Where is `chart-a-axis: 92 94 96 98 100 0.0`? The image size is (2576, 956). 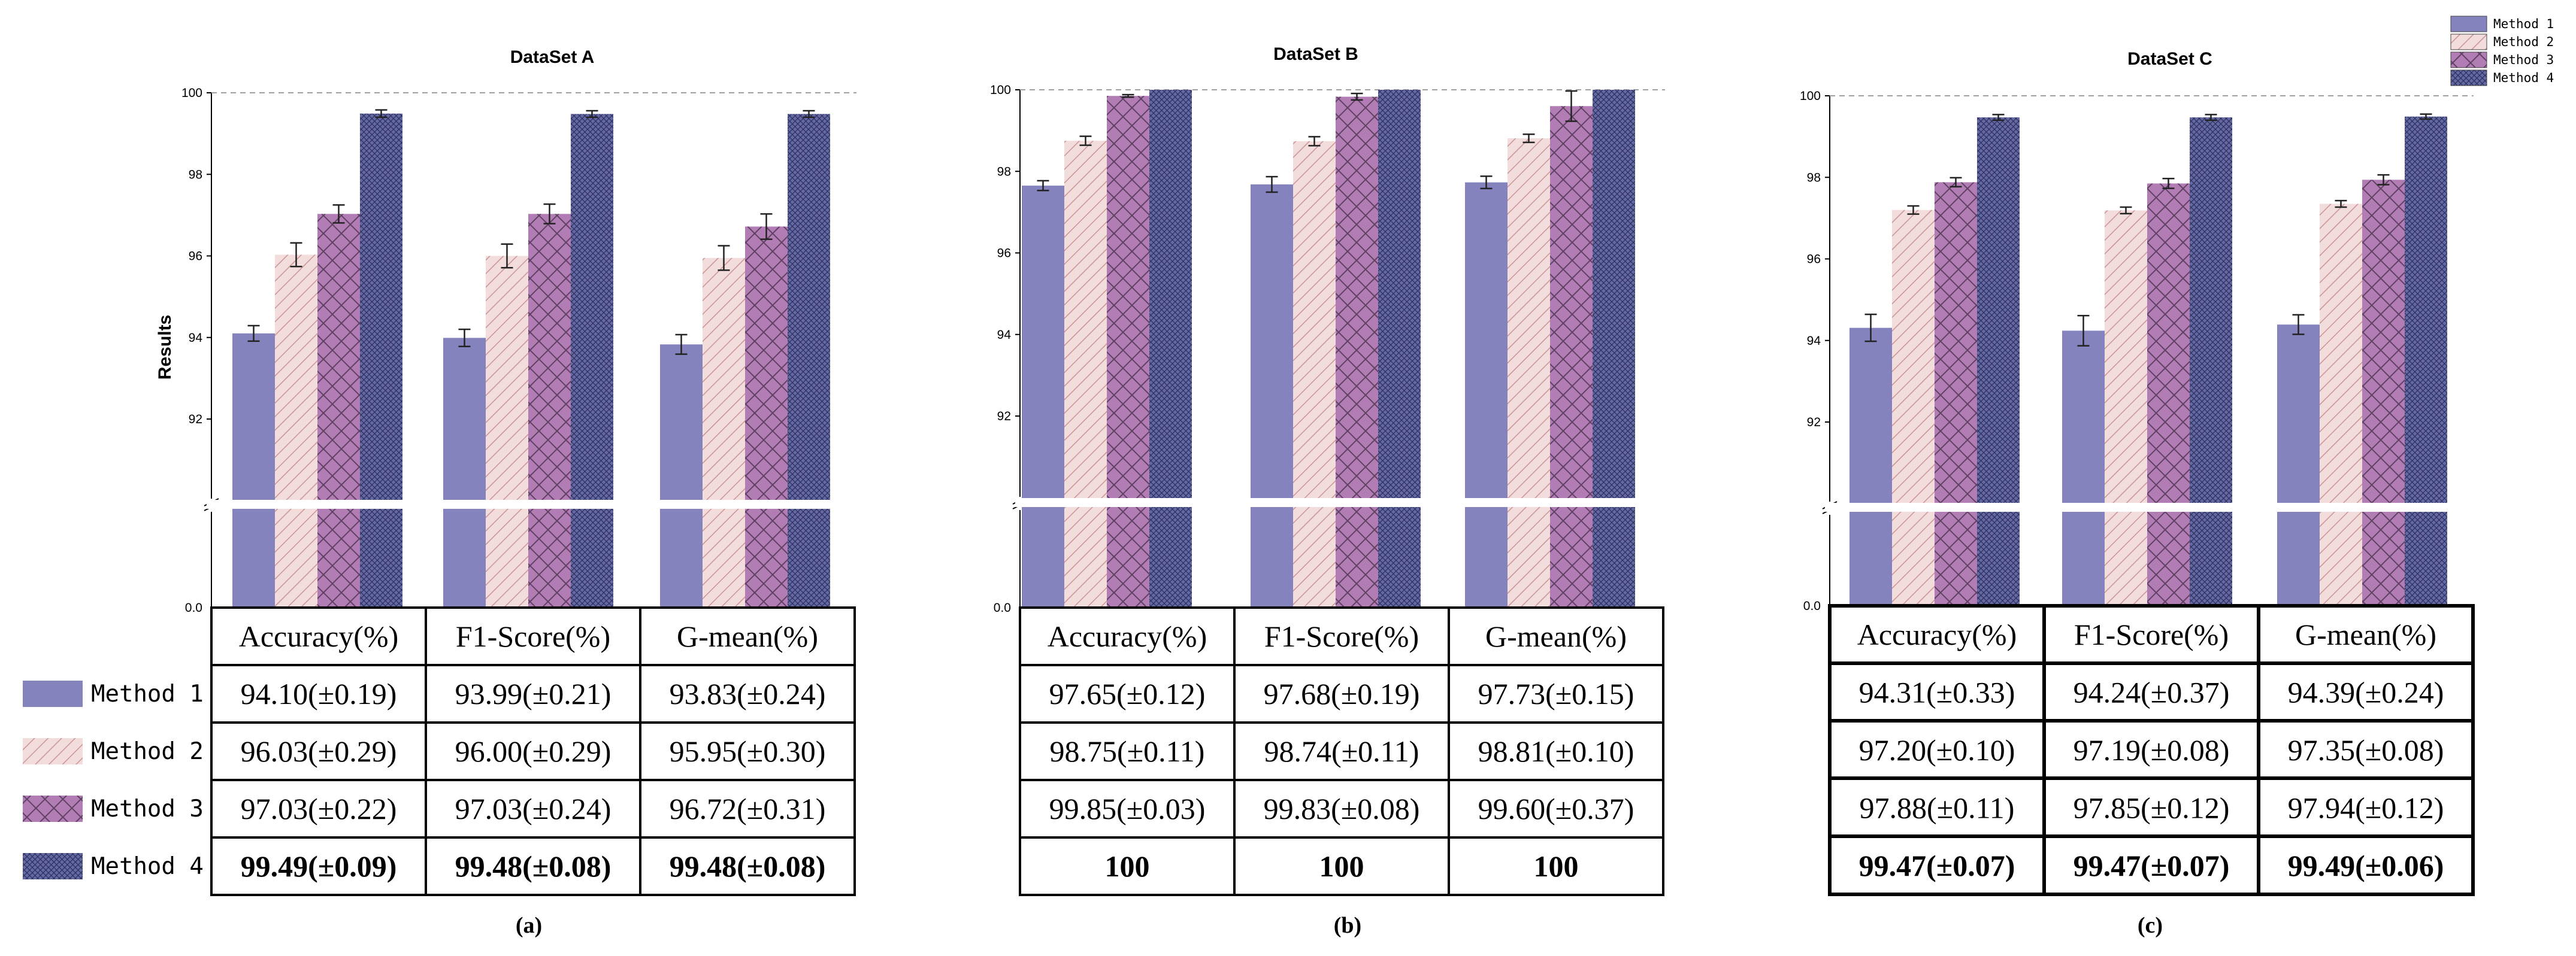
chart-a-axis: 92 94 96 98 100 0.0 is located at coordinates (518, 350).